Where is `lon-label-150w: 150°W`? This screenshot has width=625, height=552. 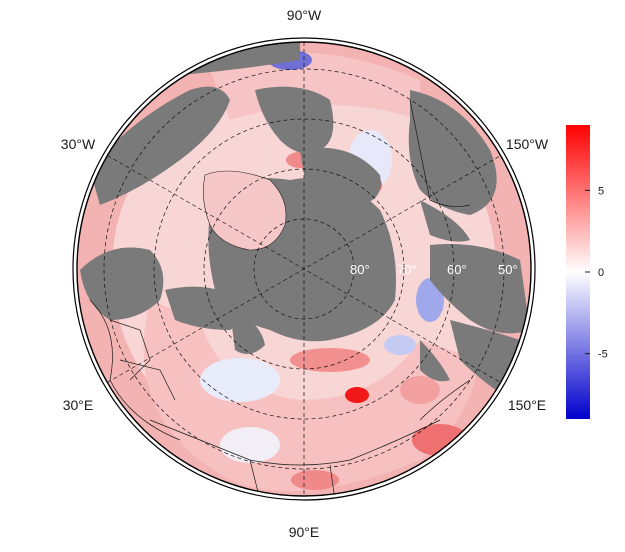 lon-label-150w: 150°W is located at coordinates (527, 144).